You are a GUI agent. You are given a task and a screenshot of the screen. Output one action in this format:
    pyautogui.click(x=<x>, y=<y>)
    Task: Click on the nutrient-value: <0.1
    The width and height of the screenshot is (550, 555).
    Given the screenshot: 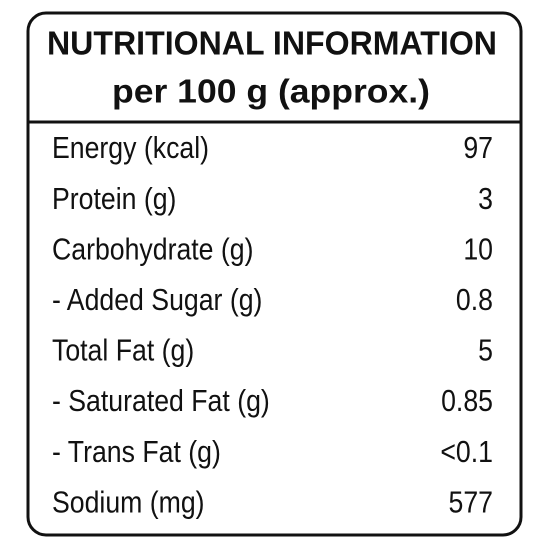 What is the action you would take?
    pyautogui.click(x=466, y=452)
    